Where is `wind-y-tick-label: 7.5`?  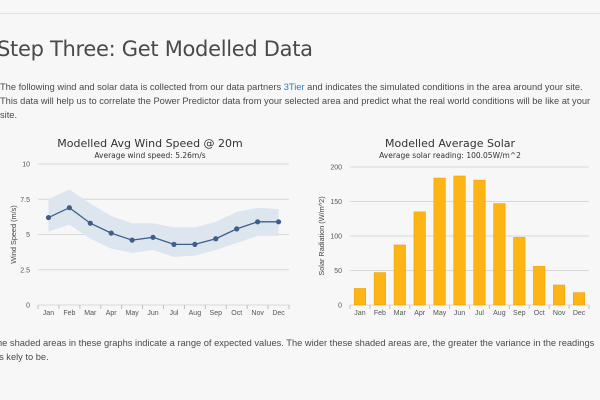 wind-y-tick-label: 7.5 is located at coordinates (25, 200).